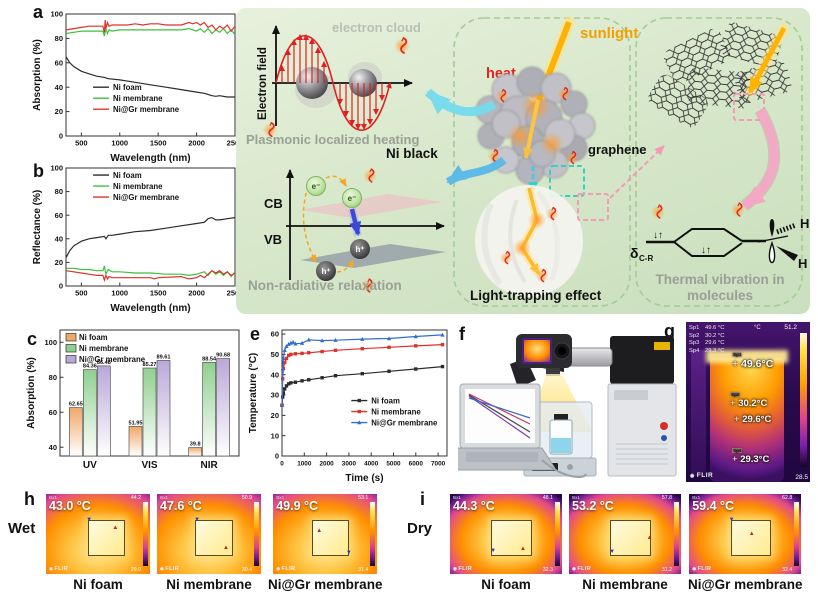  What do you see at coordinates (745, 534) in the screenshot?
I see `thermal-image: Bx1 59.4 °C 62.8 32.4 ▲▼ FLIR` at bounding box center [745, 534].